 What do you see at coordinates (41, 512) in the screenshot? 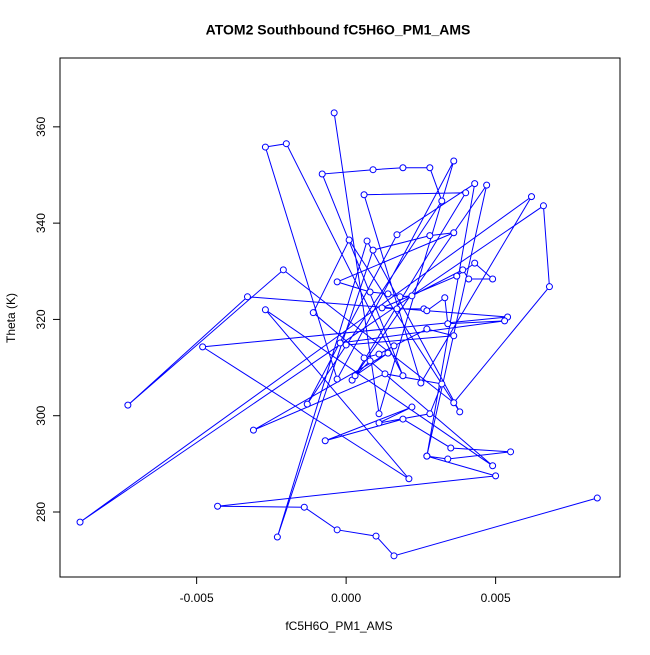
I see `y-tick-label: 280` at bounding box center [41, 512].